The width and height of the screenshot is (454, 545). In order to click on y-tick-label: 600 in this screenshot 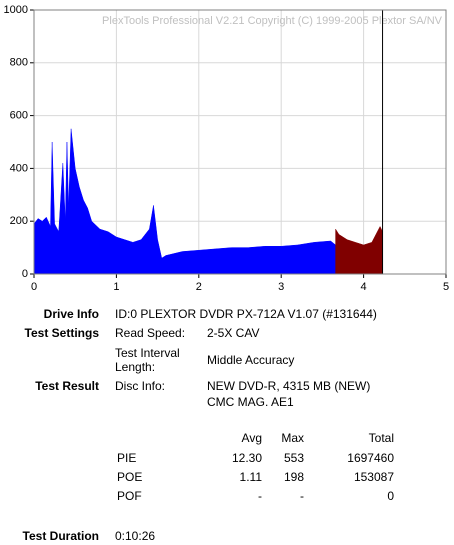, I will do `click(19, 116)`.